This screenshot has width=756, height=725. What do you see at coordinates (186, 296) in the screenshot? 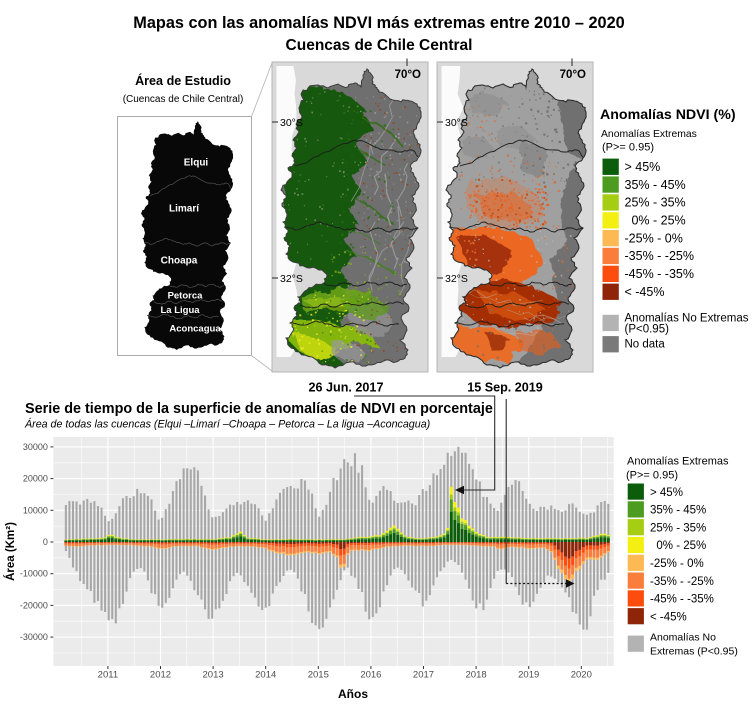
I see `svg-text: Petorca` at bounding box center [186, 296].